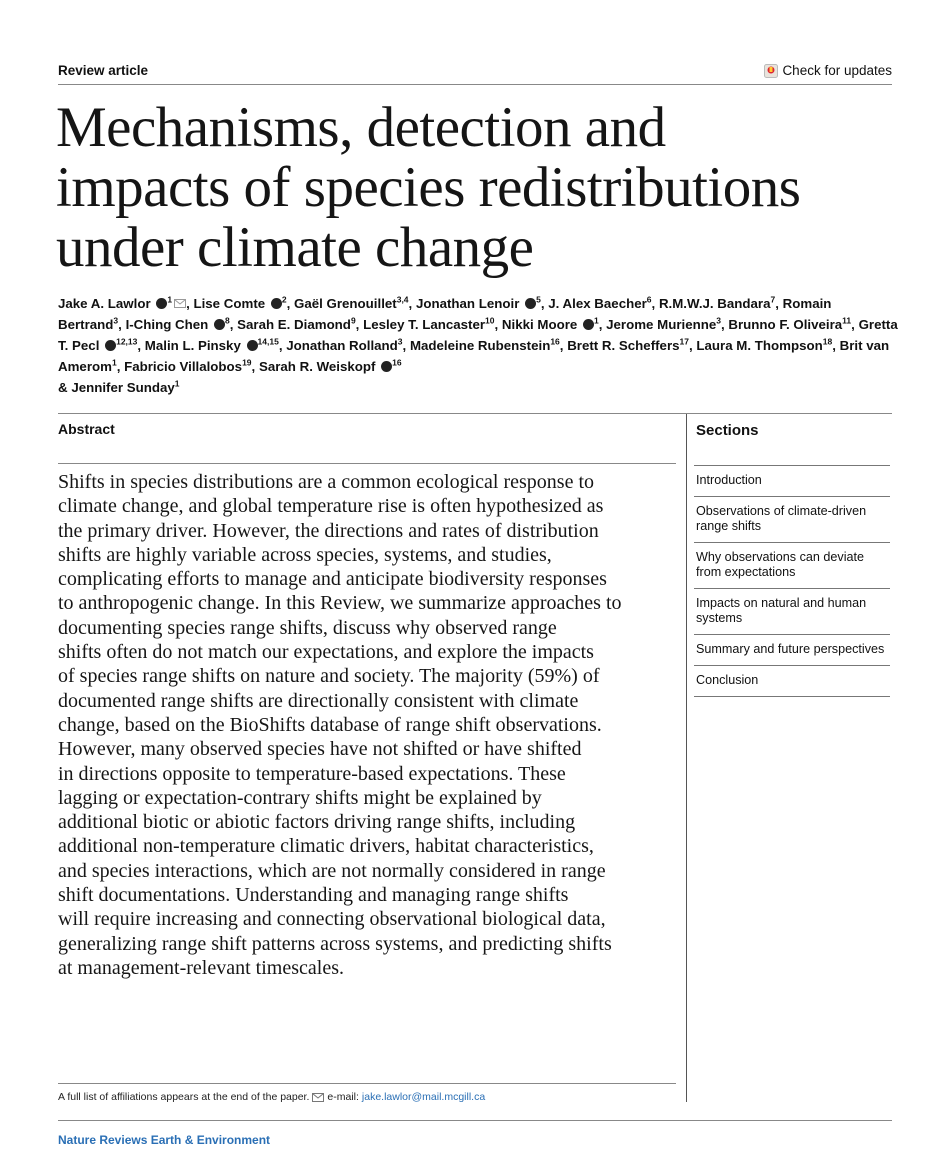  I want to click on author-name: Jennifer Sunday, so click(123, 387).